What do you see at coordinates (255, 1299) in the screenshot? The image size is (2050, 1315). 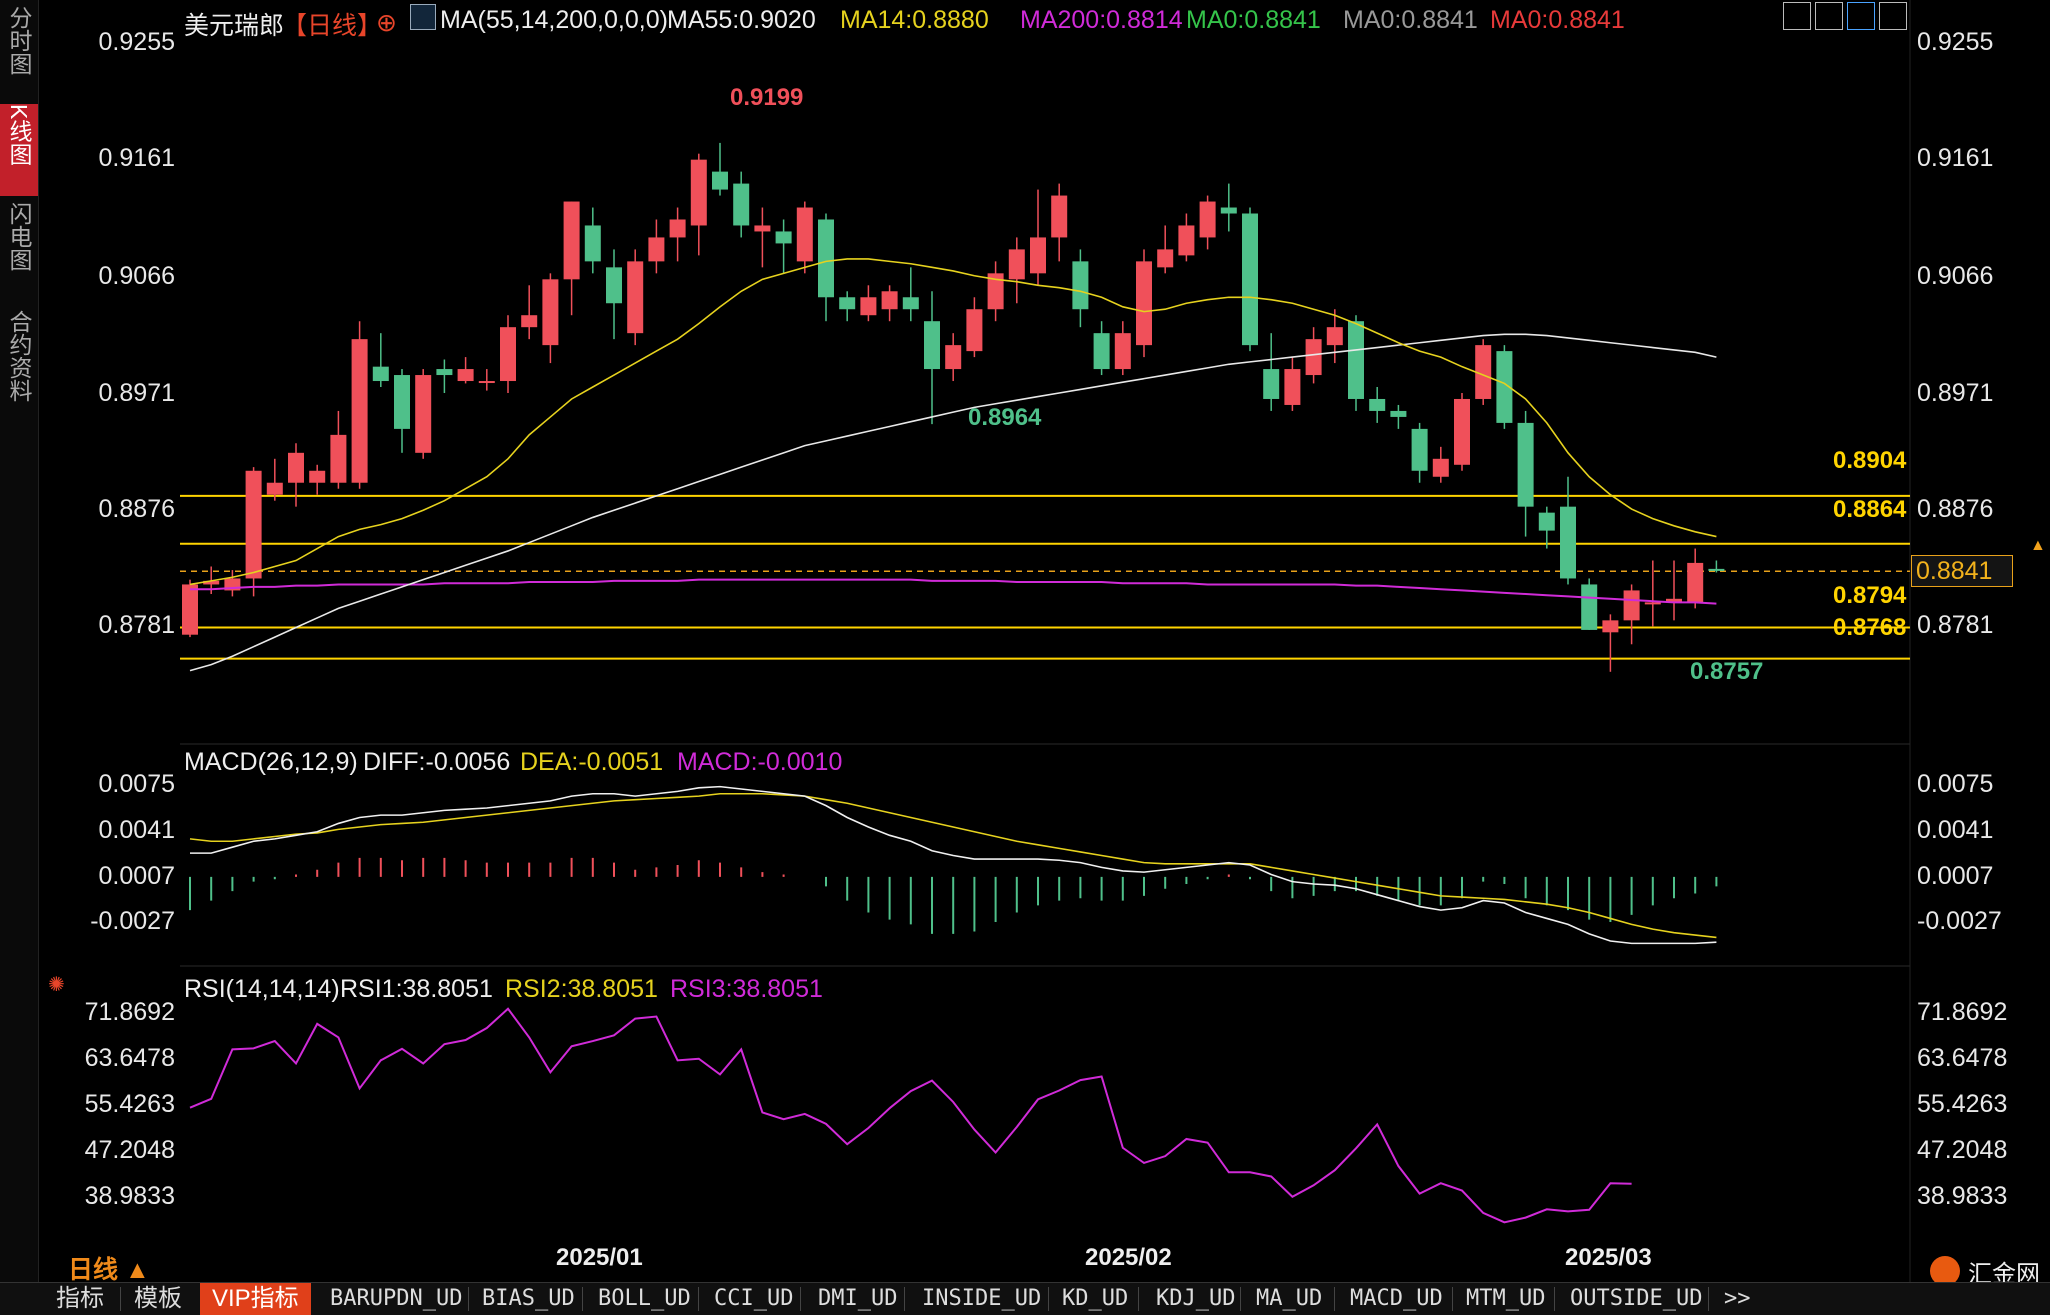 I see `tab-vip-indicators: VIP指标` at bounding box center [255, 1299].